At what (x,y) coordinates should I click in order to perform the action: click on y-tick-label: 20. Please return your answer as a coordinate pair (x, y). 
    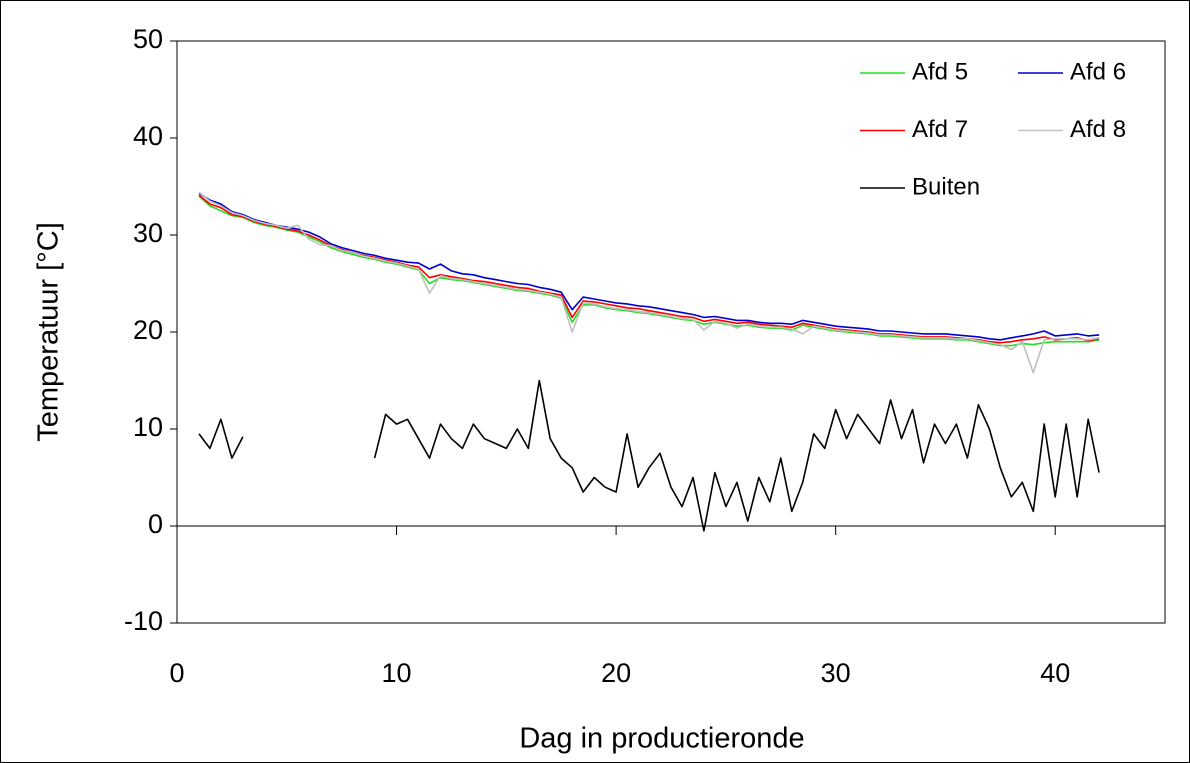
    Looking at the image, I should click on (148, 330).